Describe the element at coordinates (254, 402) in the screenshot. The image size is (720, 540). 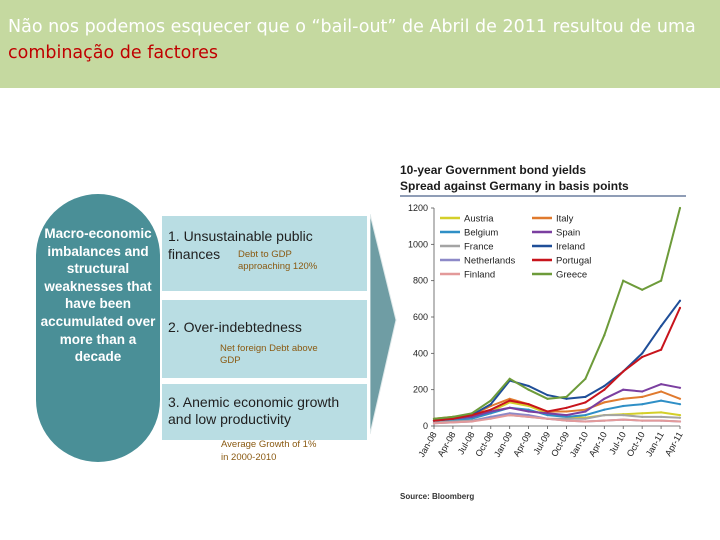
I see `cause-3-title-line1: 3. Anemic economic growth` at that location.